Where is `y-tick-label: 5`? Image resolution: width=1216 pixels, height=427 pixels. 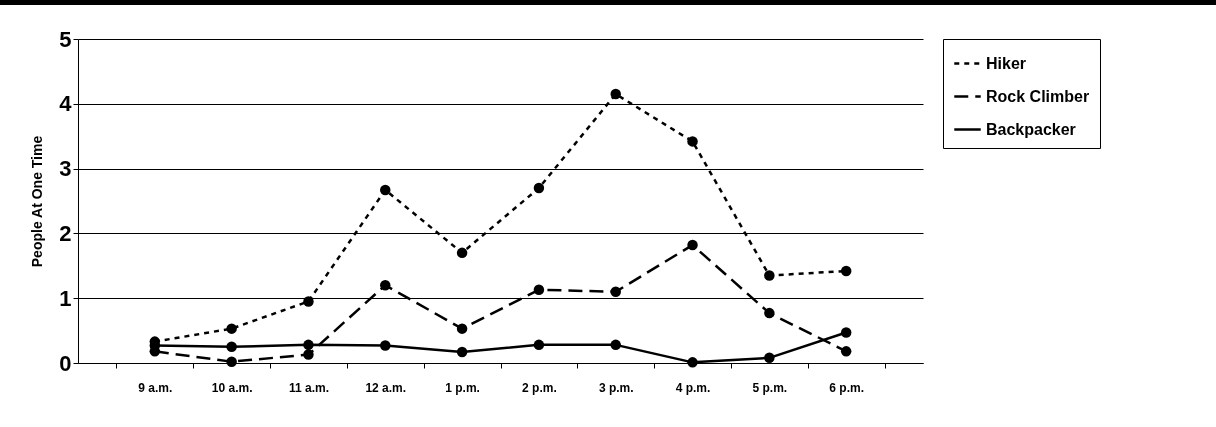
y-tick-label: 5 is located at coordinates (65, 39).